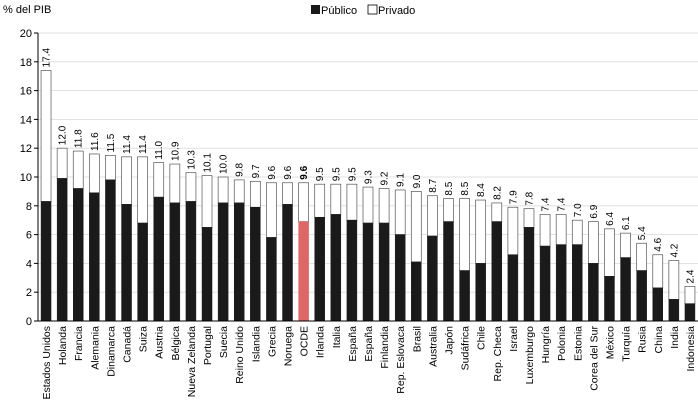  What do you see at coordinates (29, 207) in the screenshot?
I see `y-tick-label: 8` at bounding box center [29, 207].